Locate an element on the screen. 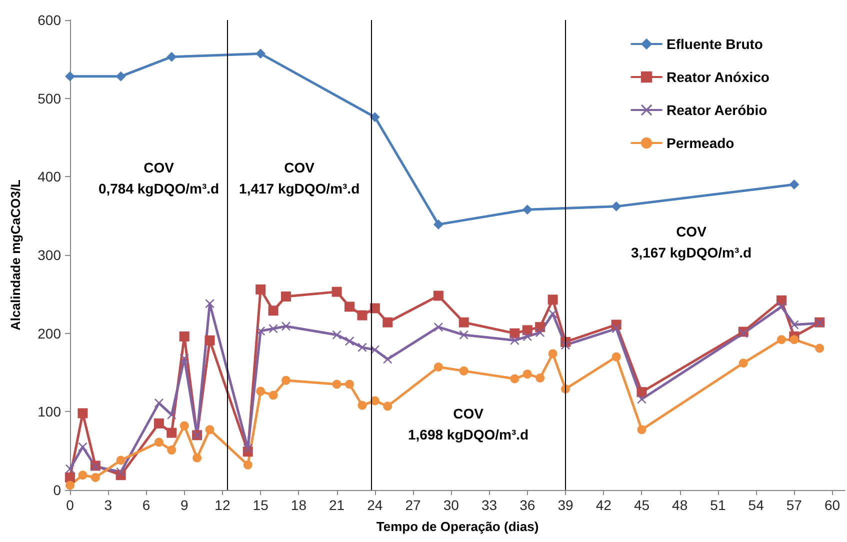 This screenshot has height=542, width=847. y-axis-title: Alcalindade mgCaCO3/L is located at coordinates (15, 254).